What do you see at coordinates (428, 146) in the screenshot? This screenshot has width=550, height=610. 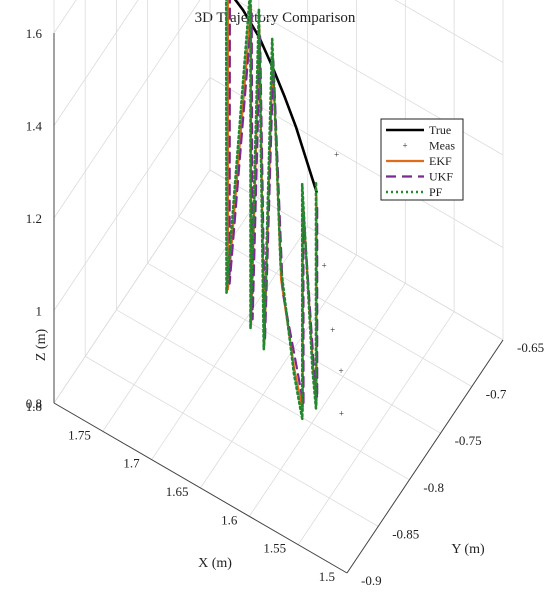 I see `legend-item-meas: + Meas` at bounding box center [428, 146].